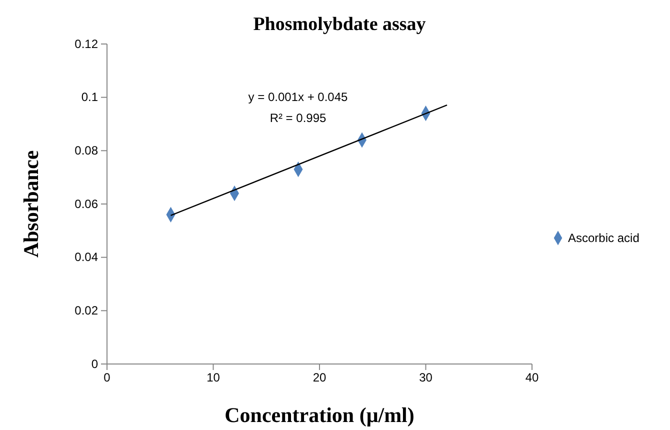  What do you see at coordinates (532, 377) in the screenshot?
I see `x-tick-label: 40` at bounding box center [532, 377].